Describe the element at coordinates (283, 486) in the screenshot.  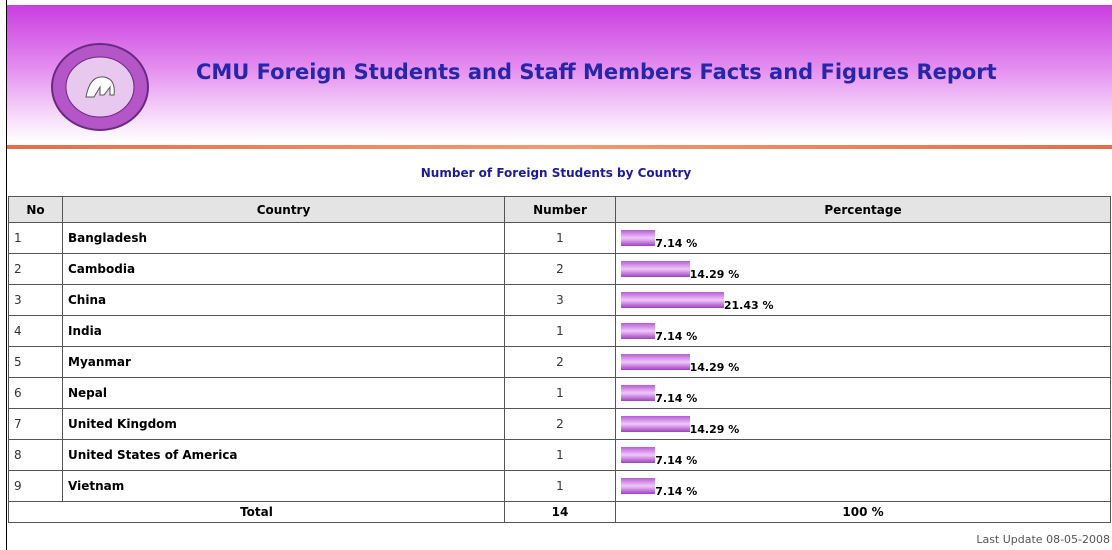
I see `country: Vietnam` at that location.